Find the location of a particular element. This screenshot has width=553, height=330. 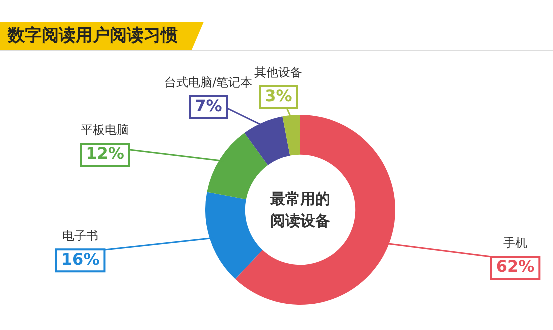

data-label: 16% is located at coordinates (80, 259).